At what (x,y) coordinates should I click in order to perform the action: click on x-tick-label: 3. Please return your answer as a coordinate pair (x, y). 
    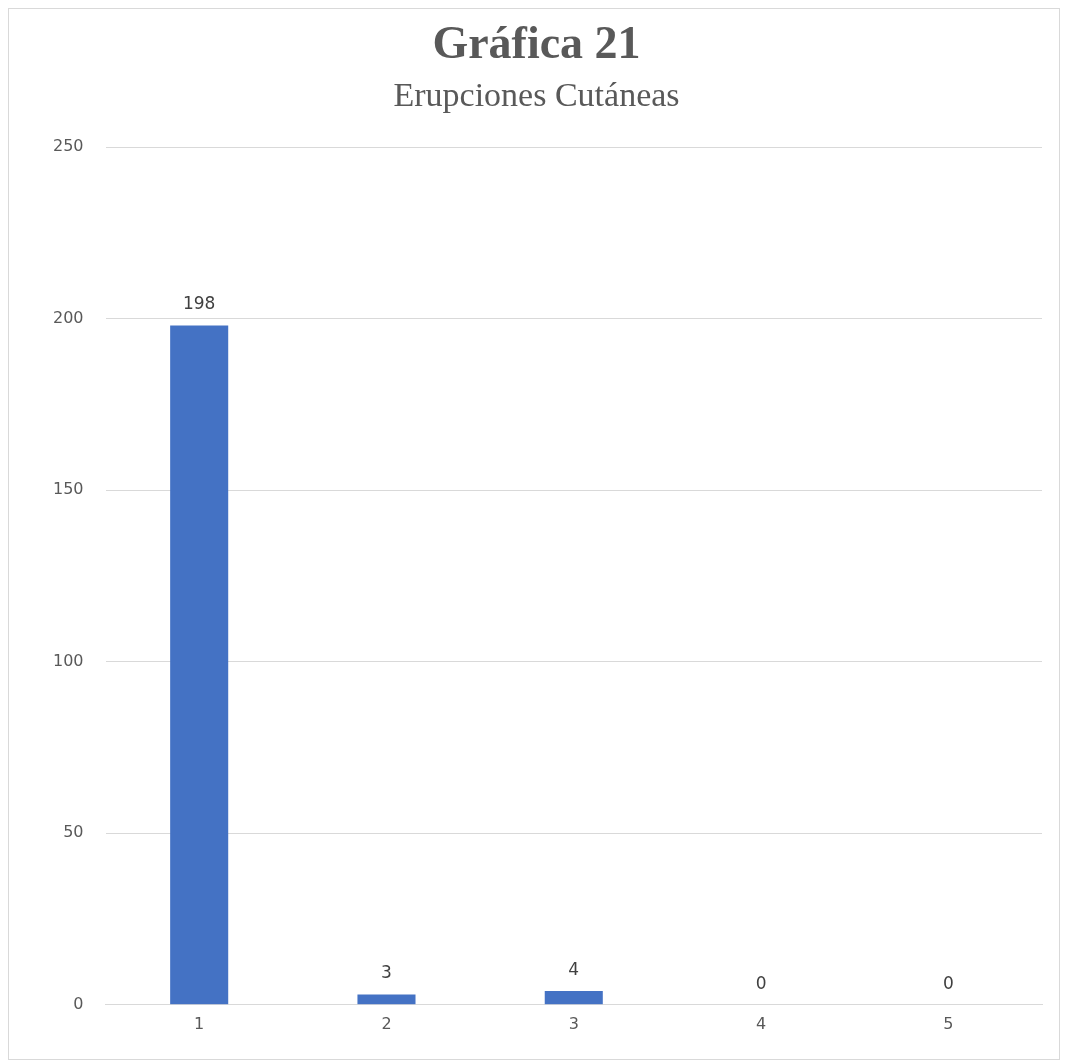
    Looking at the image, I should click on (573, 1023).